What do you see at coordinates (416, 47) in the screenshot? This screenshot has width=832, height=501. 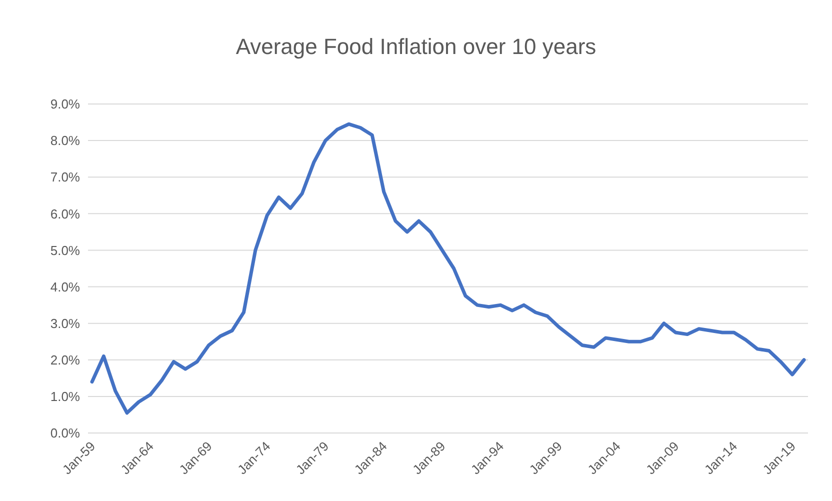 I see `chart-title: Average Food Inflation over 10 years` at bounding box center [416, 47].